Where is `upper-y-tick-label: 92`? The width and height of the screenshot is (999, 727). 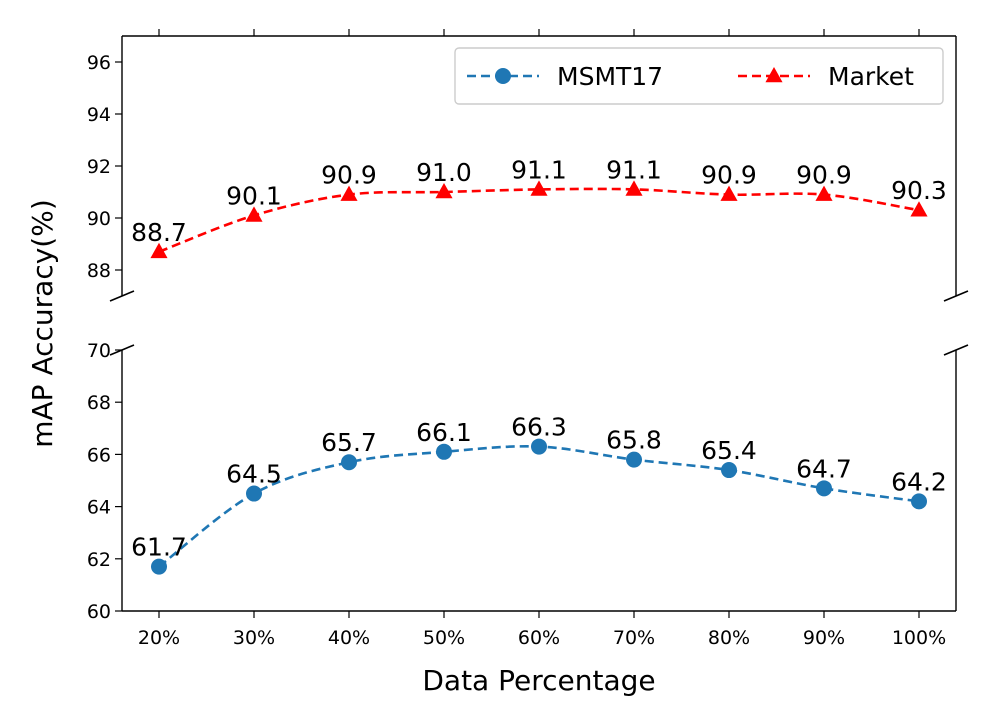 upper-y-tick-label: 92 is located at coordinates (99, 167).